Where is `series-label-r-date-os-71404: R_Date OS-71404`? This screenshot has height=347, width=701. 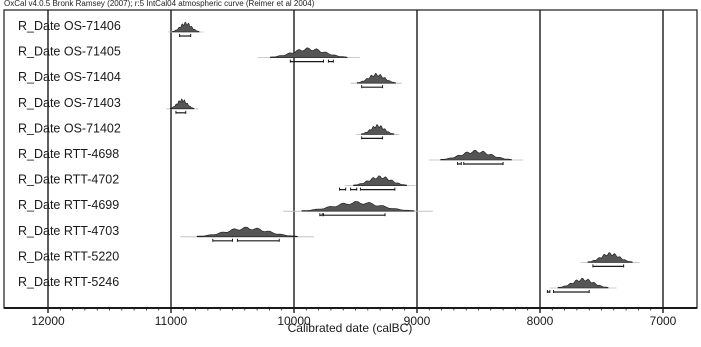 series-label-r-date-os-71404: R_Date OS-71404 is located at coordinates (69, 77).